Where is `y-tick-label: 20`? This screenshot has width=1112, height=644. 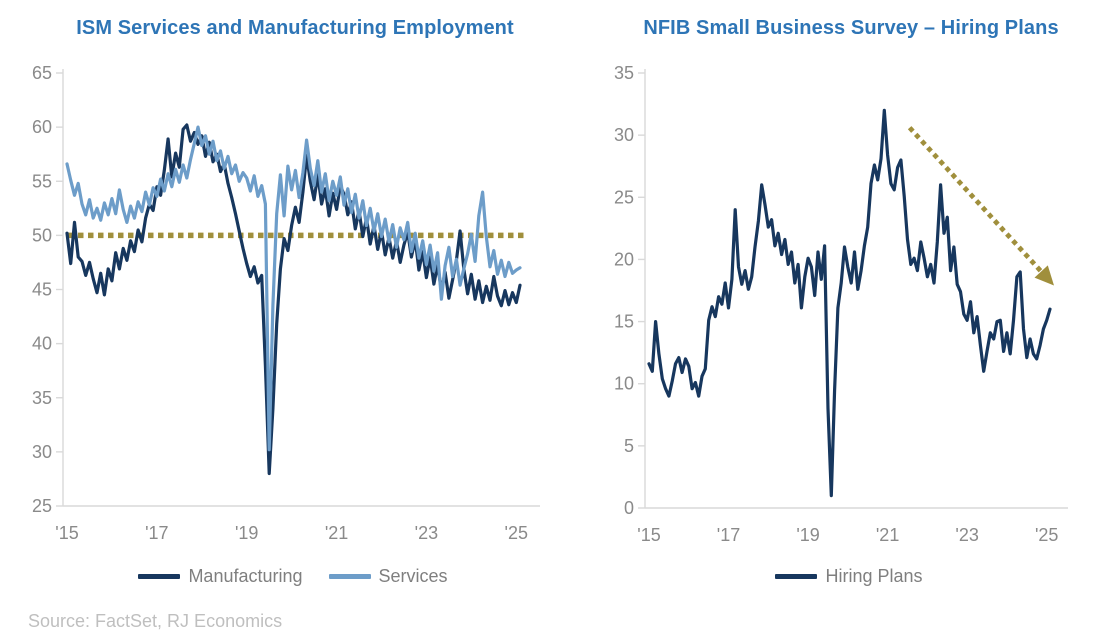
y-tick-label: 20 is located at coordinates (624, 259).